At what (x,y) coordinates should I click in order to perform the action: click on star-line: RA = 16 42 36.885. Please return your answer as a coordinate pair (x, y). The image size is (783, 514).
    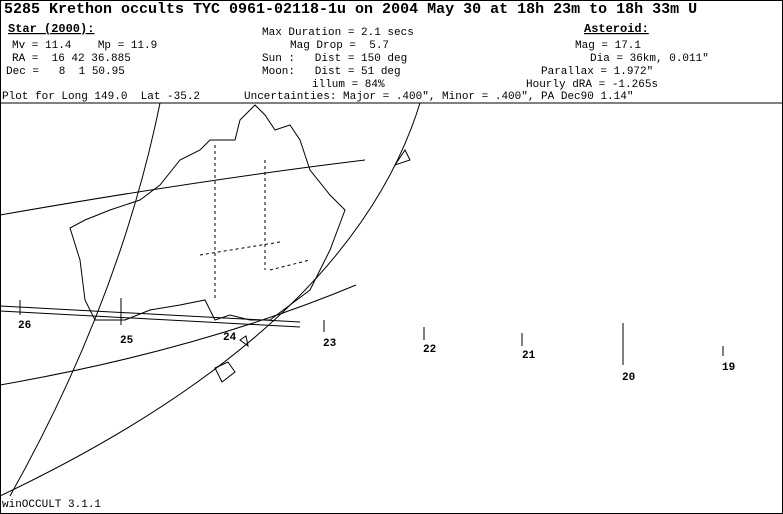
    Looking at the image, I should click on (71, 59).